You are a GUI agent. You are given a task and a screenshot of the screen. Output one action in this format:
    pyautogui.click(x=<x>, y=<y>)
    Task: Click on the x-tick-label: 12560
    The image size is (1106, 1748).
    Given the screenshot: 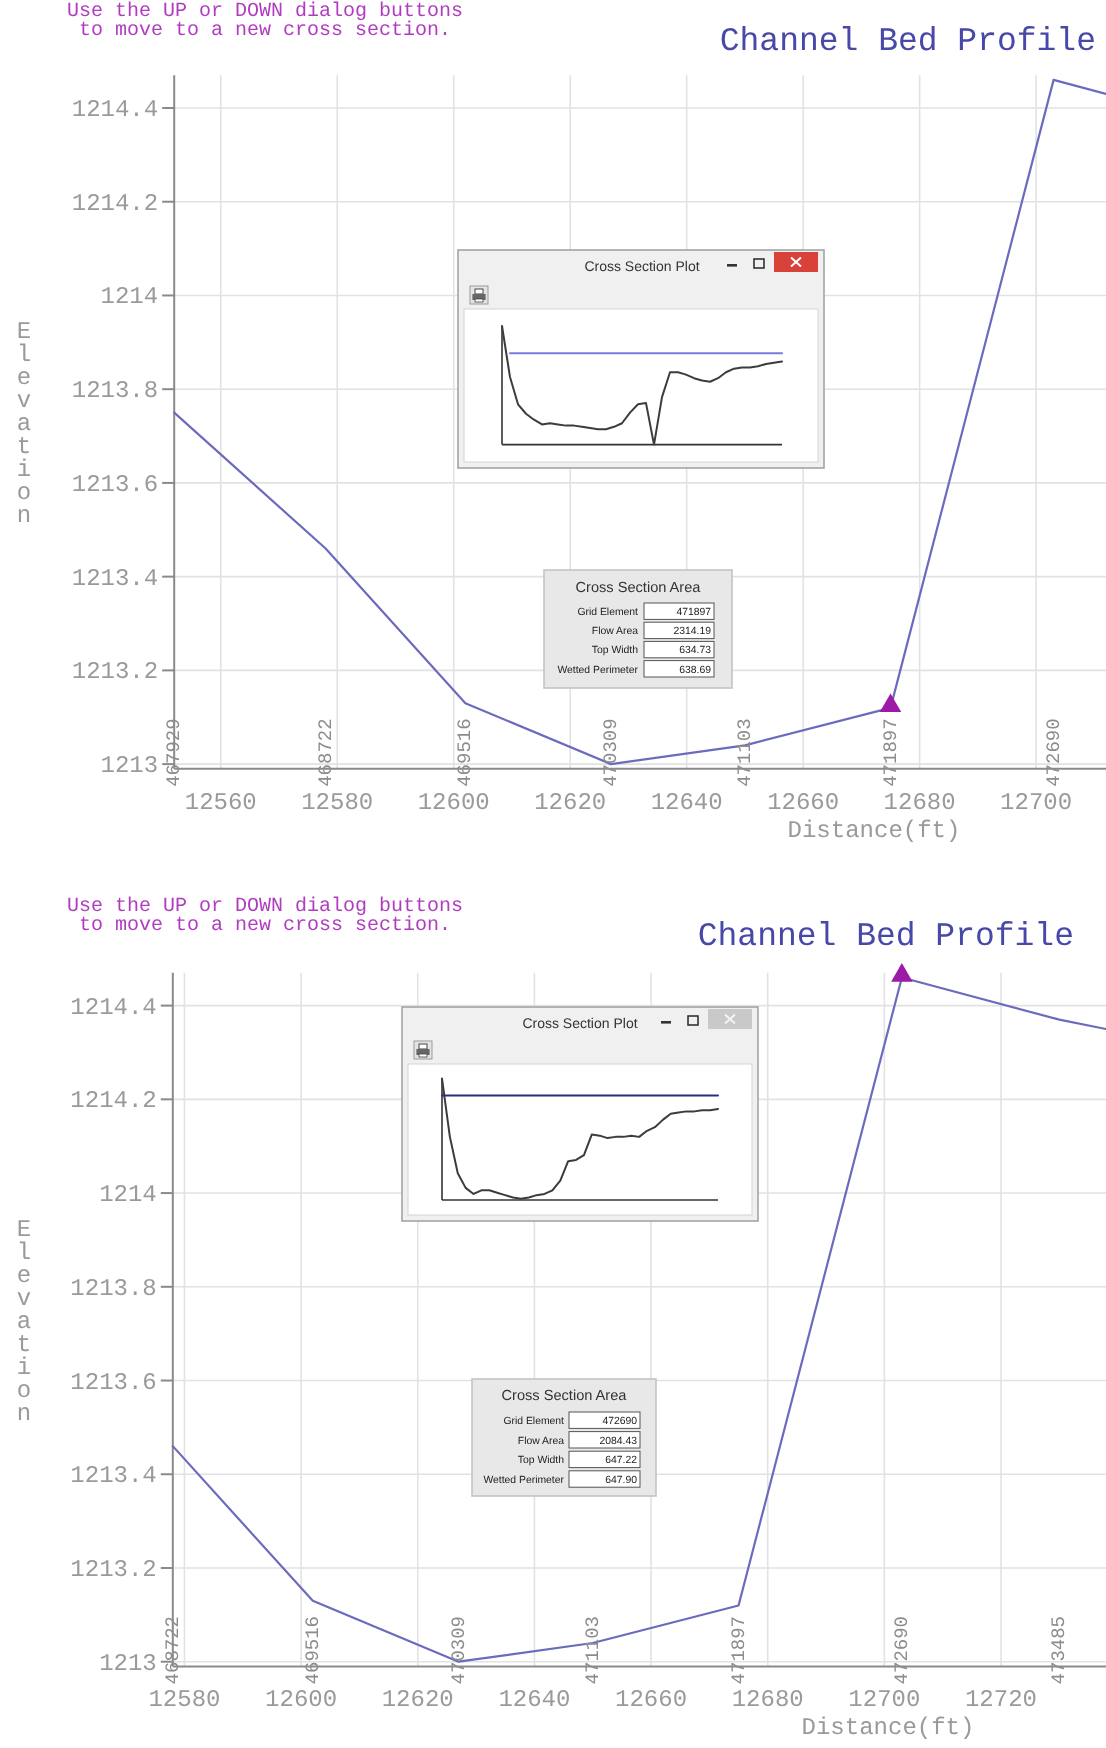 What is the action you would take?
    pyautogui.click(x=220, y=802)
    